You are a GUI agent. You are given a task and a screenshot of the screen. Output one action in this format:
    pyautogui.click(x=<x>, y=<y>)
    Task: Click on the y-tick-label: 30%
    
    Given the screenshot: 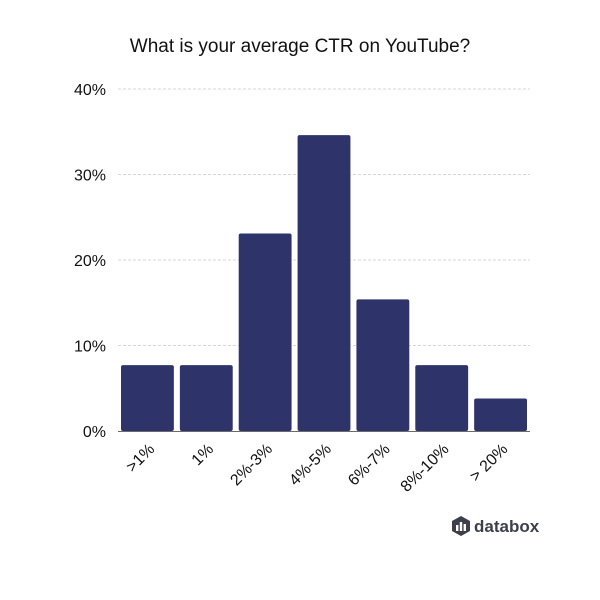 What is the action you would take?
    pyautogui.click(x=90, y=176)
    